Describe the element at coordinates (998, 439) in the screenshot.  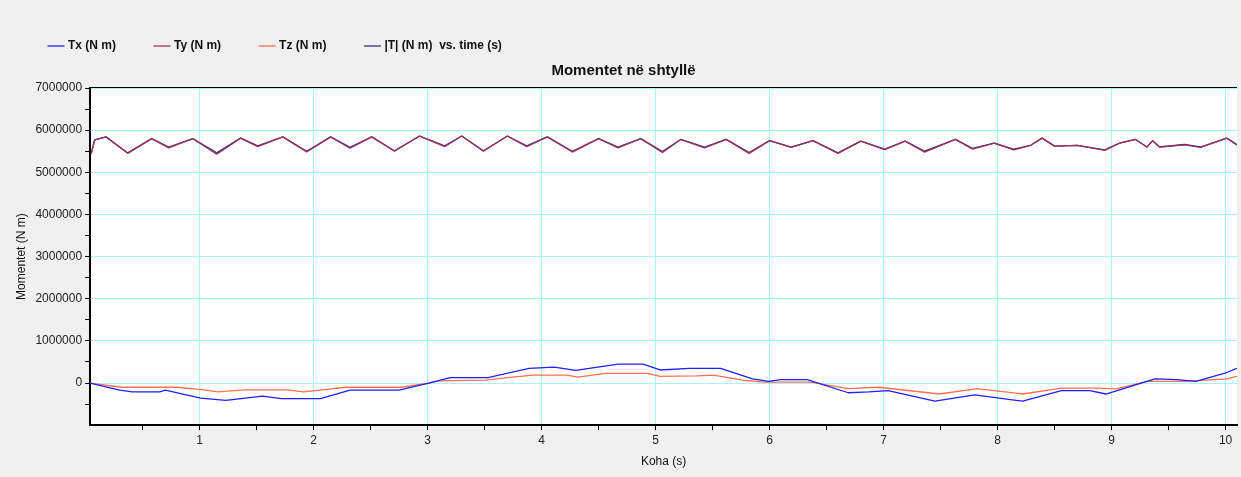
I see `x-tick-label: 8` at that location.